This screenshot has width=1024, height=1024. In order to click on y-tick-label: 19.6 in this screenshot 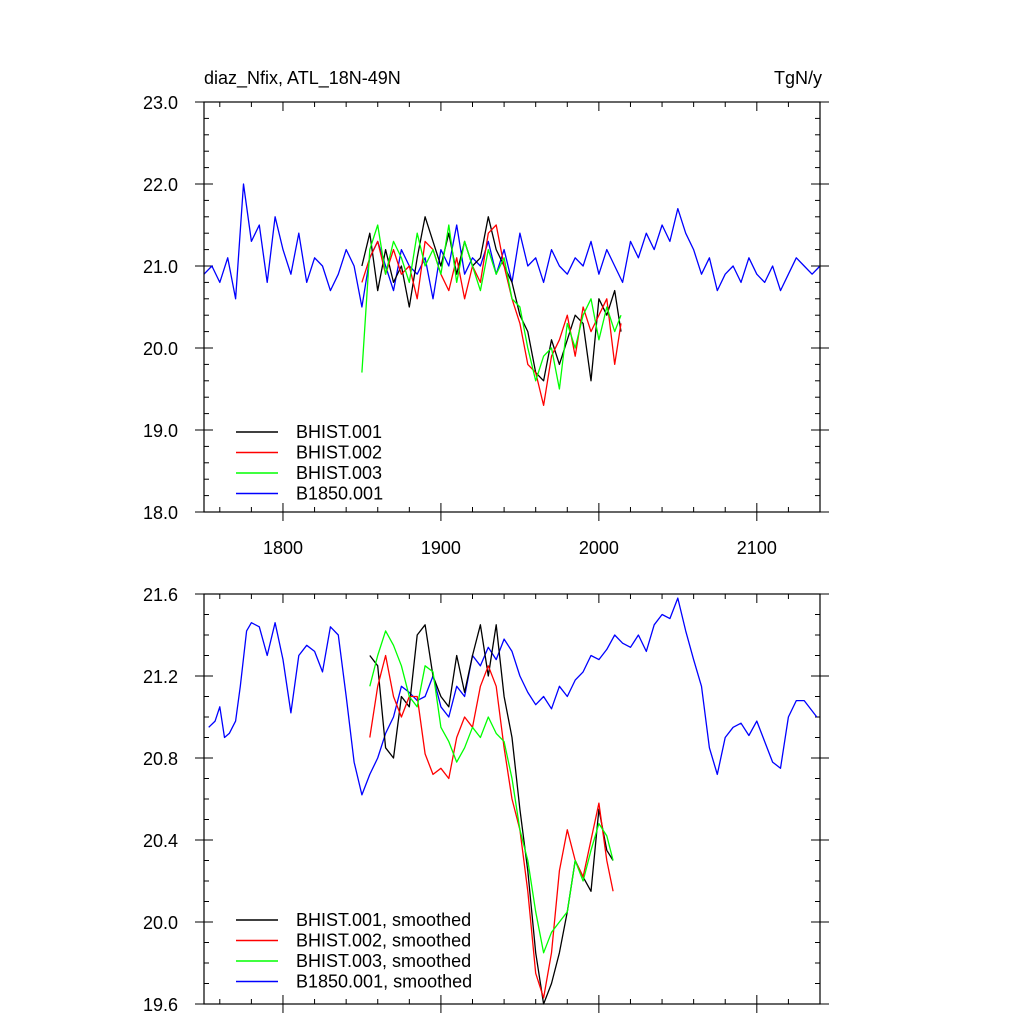, I will do `click(160, 1005)`.